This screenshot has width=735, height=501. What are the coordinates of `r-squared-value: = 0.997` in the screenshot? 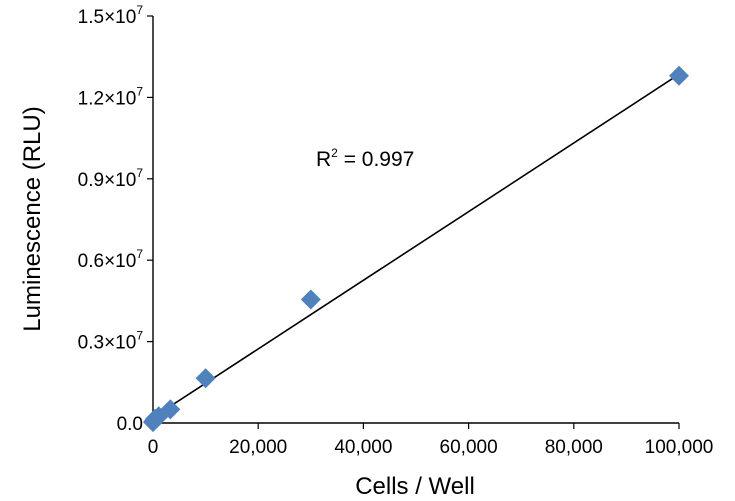 It's located at (376, 159).